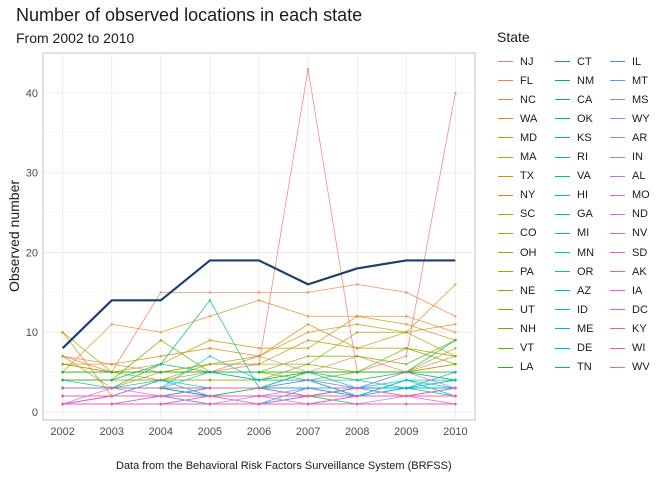  What do you see at coordinates (32, 333) in the screenshot?
I see `y-tick-label: 10` at bounding box center [32, 333].